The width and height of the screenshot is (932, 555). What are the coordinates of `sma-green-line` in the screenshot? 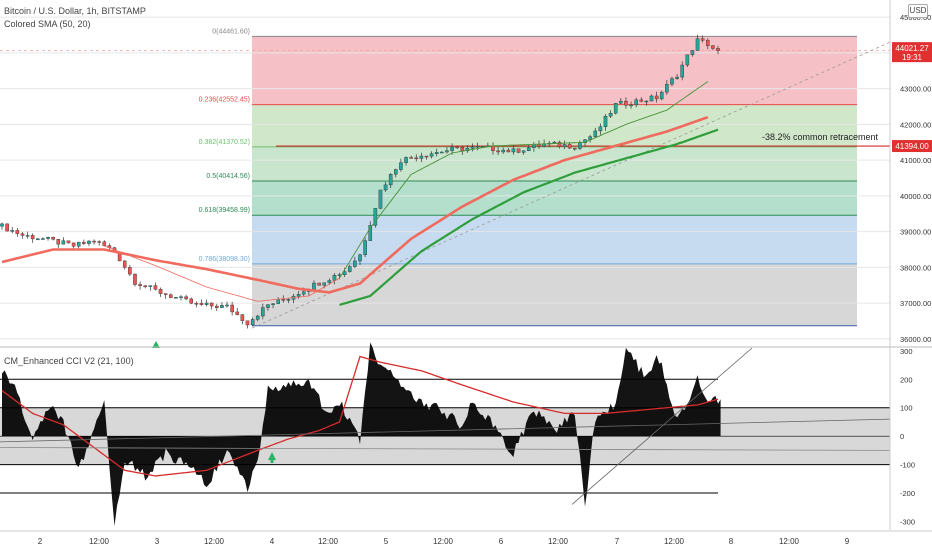 It's located at (529, 217).